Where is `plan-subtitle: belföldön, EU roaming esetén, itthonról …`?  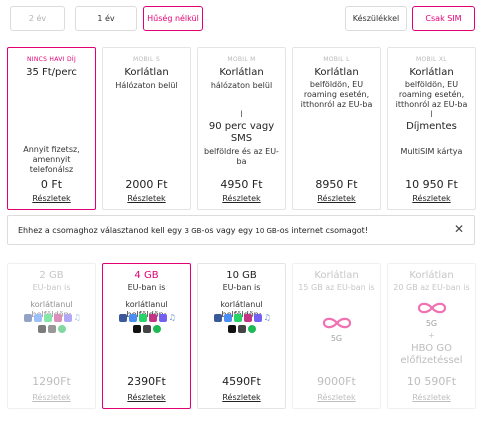
plan-subtitle: belföldön, EU roaming esetén, itthonról … is located at coordinates (336, 94).